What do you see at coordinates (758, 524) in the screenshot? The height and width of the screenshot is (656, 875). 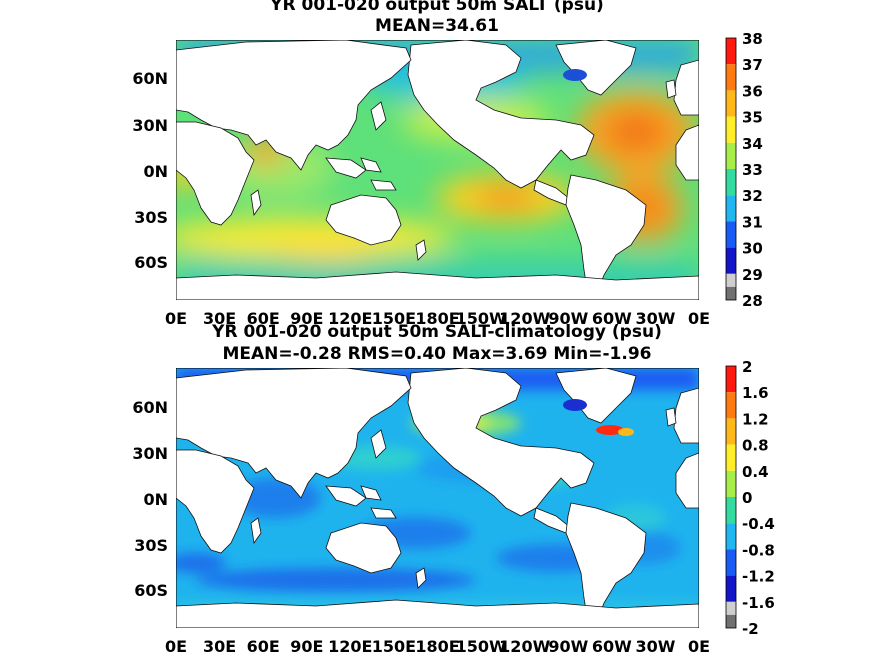 I see `colorbar-tick-label: -0.4` at bounding box center [758, 524].